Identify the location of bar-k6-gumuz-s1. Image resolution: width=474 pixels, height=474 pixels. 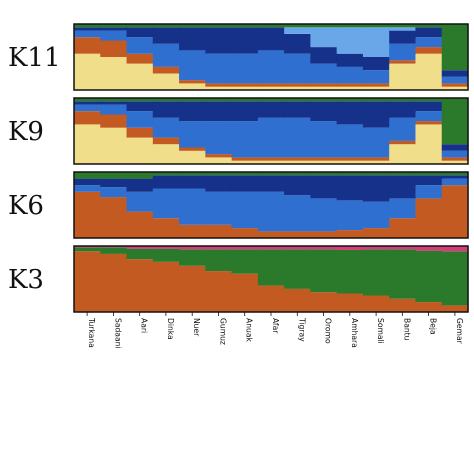
(219, 208).